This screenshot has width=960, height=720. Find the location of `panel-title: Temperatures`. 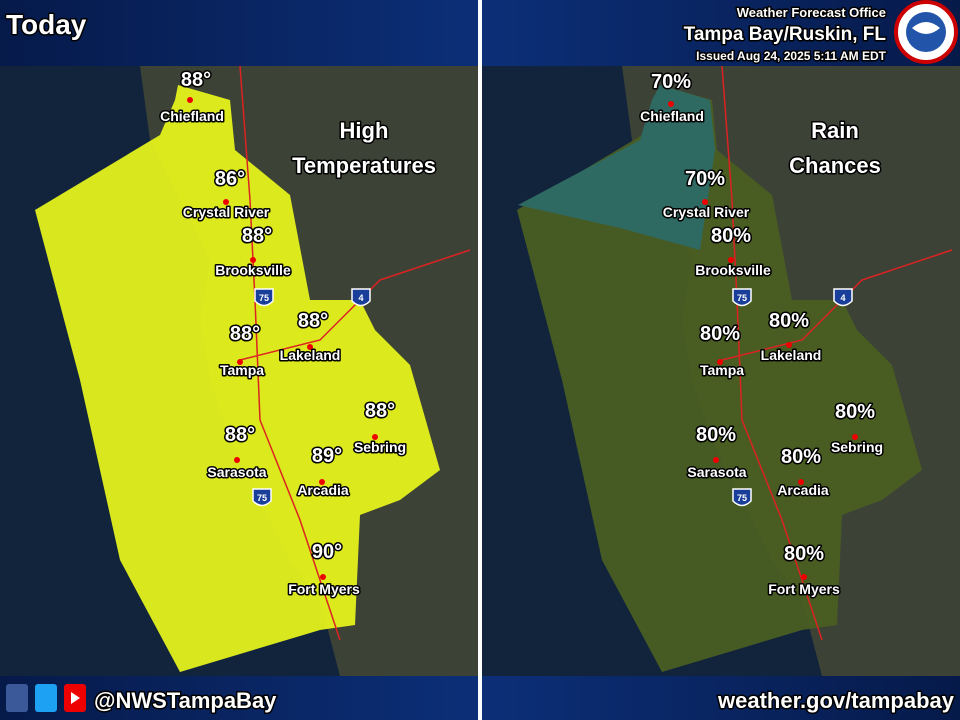

panel-title: Temperatures is located at coordinates (364, 165).